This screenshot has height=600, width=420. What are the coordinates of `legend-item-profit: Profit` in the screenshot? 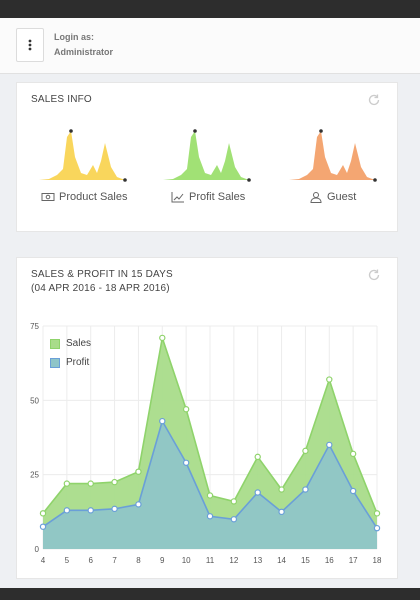 It's located at (70, 362).